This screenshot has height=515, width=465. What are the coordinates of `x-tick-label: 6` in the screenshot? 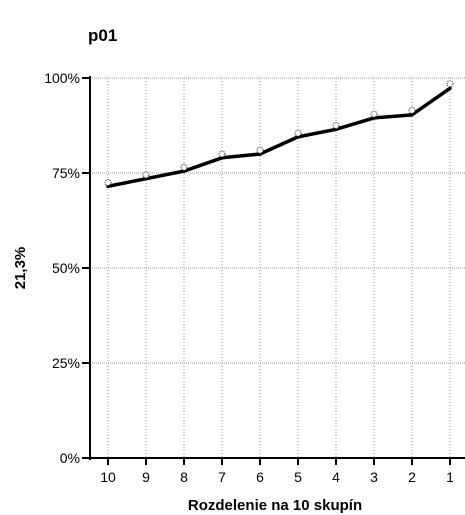 It's located at (260, 477).